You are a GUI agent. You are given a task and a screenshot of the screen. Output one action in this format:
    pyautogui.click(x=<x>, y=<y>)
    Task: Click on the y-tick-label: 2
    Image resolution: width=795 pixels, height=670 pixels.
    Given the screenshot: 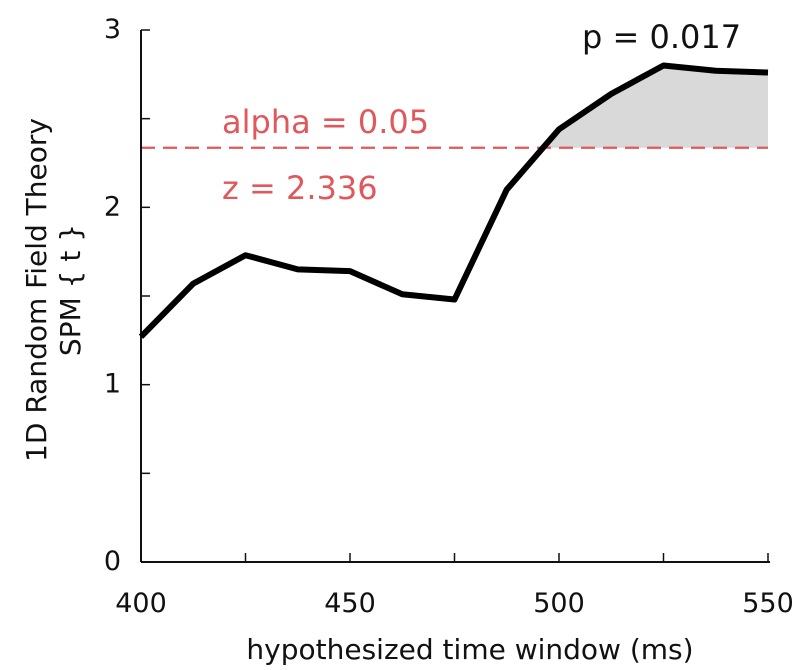 What is the action you would take?
    pyautogui.click(x=112, y=206)
    